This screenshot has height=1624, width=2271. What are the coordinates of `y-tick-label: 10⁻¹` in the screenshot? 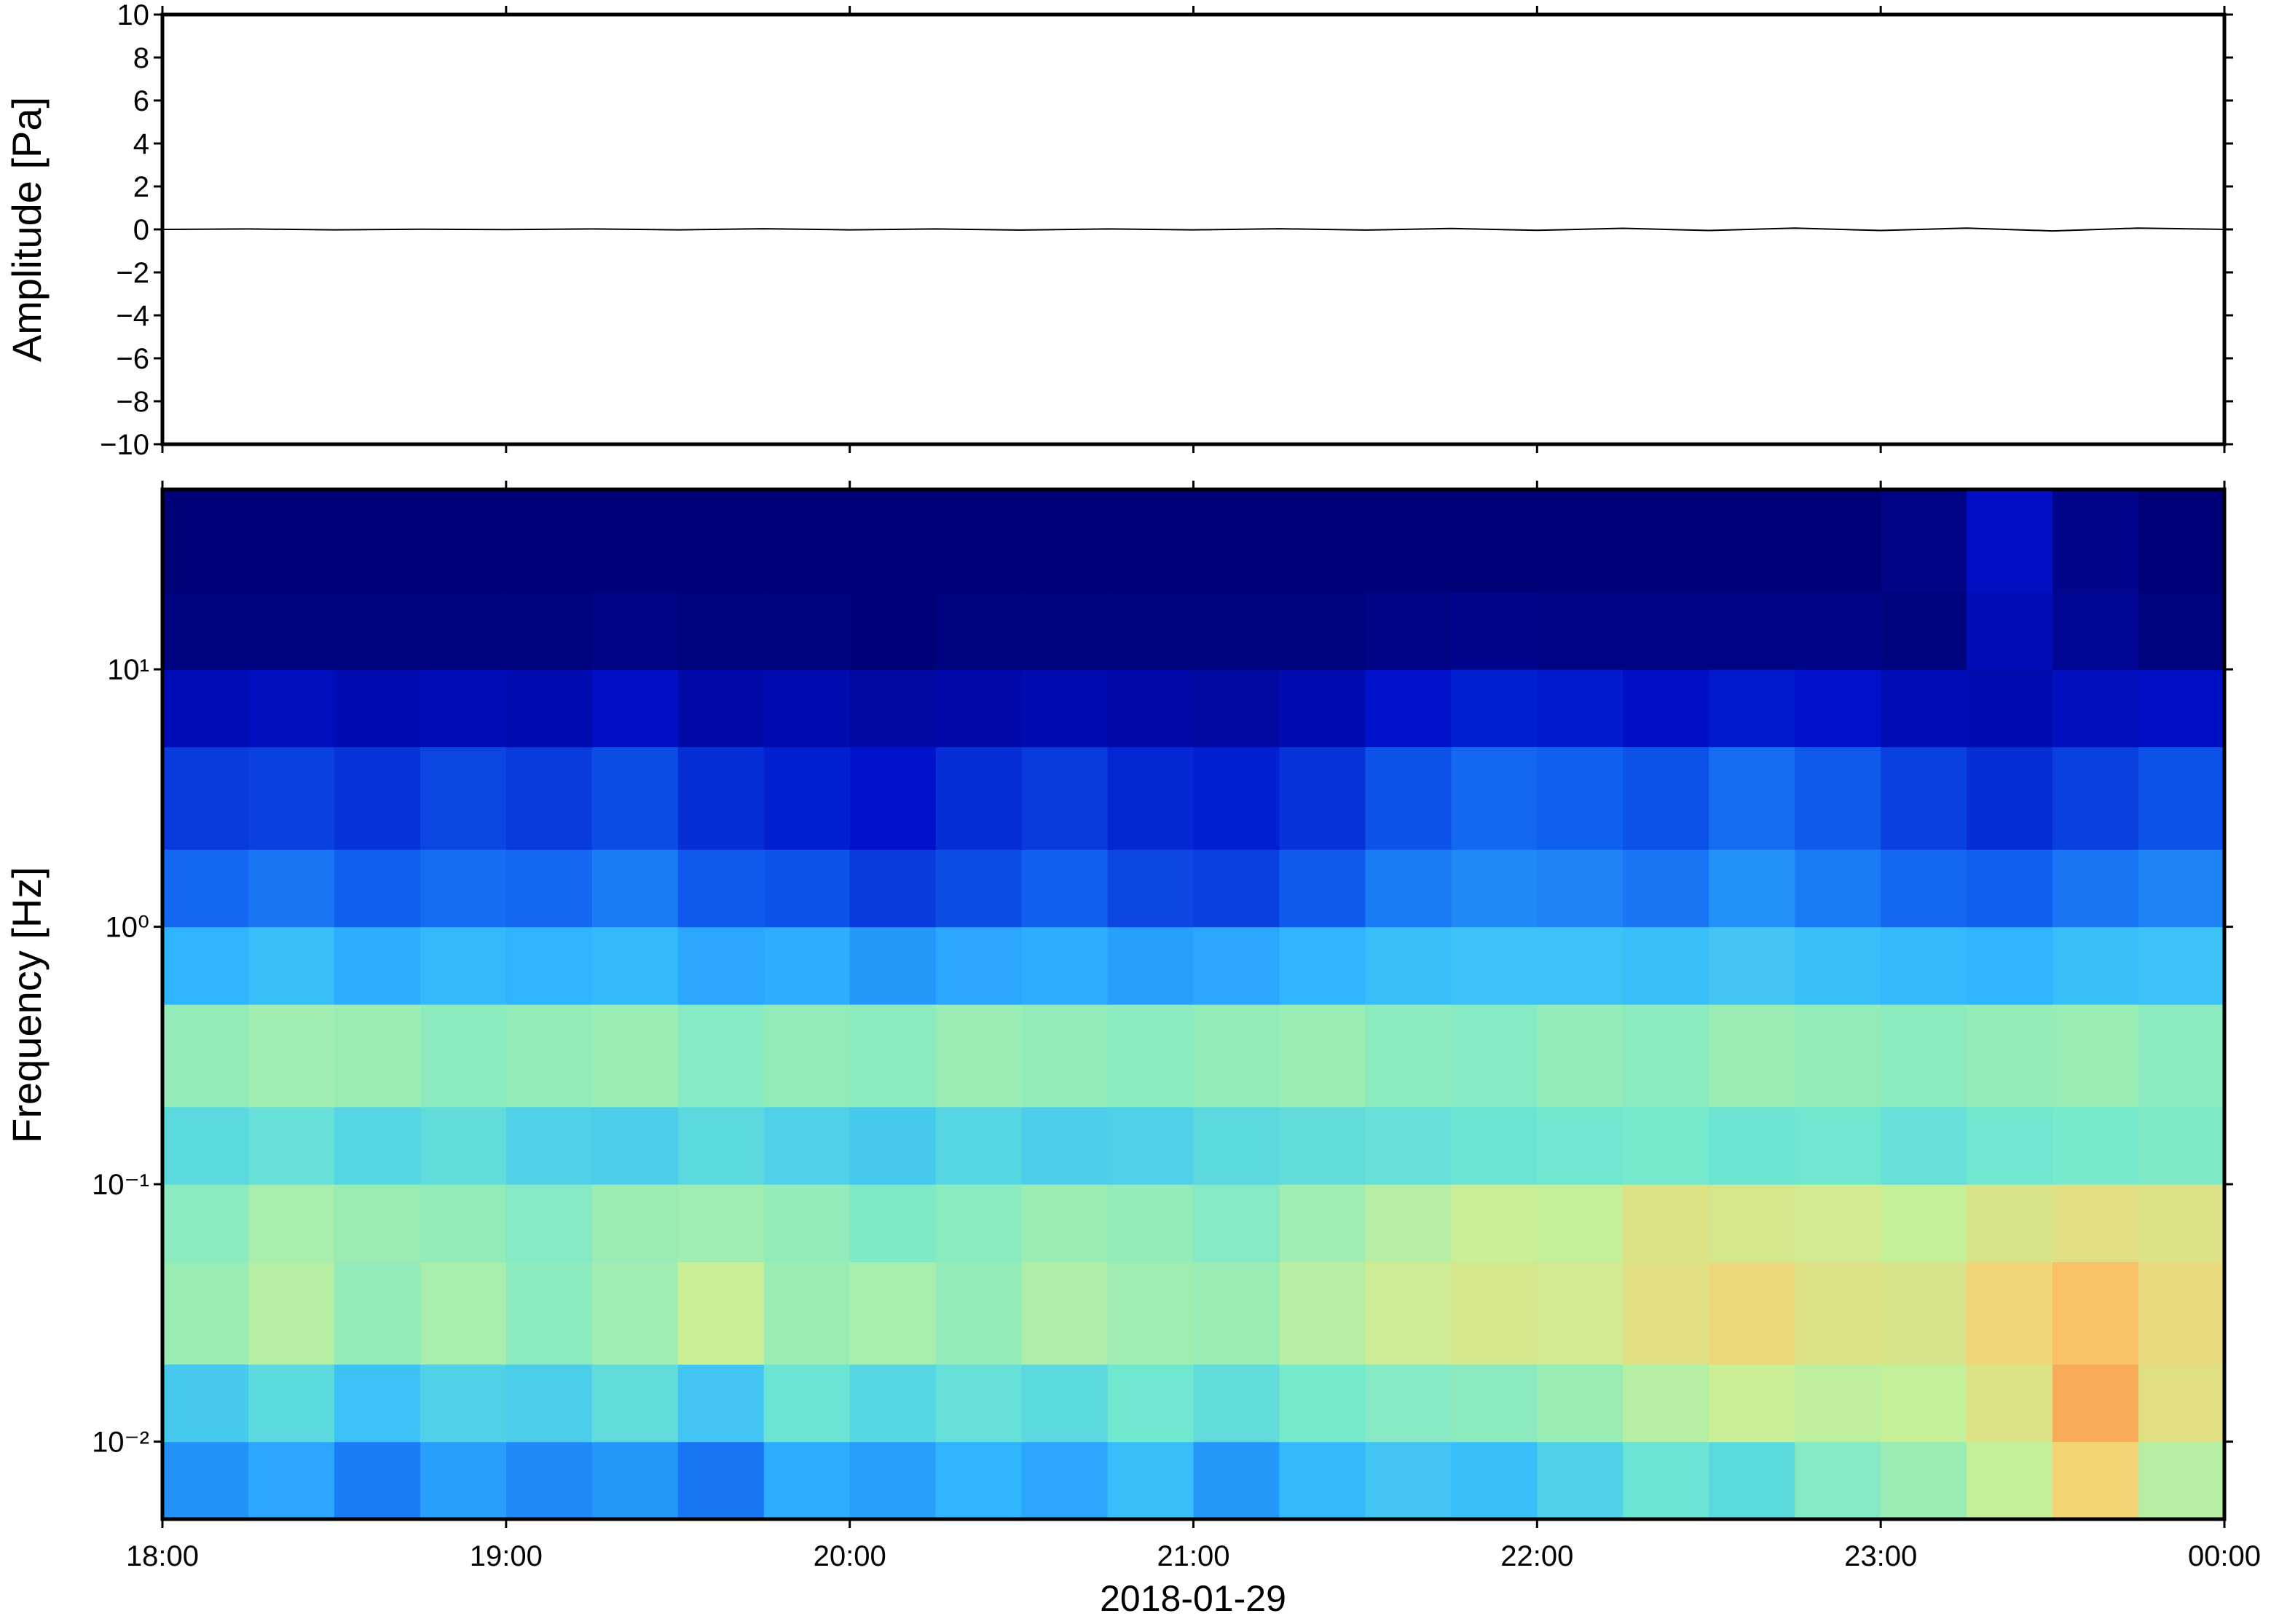 It's located at (120, 1185).